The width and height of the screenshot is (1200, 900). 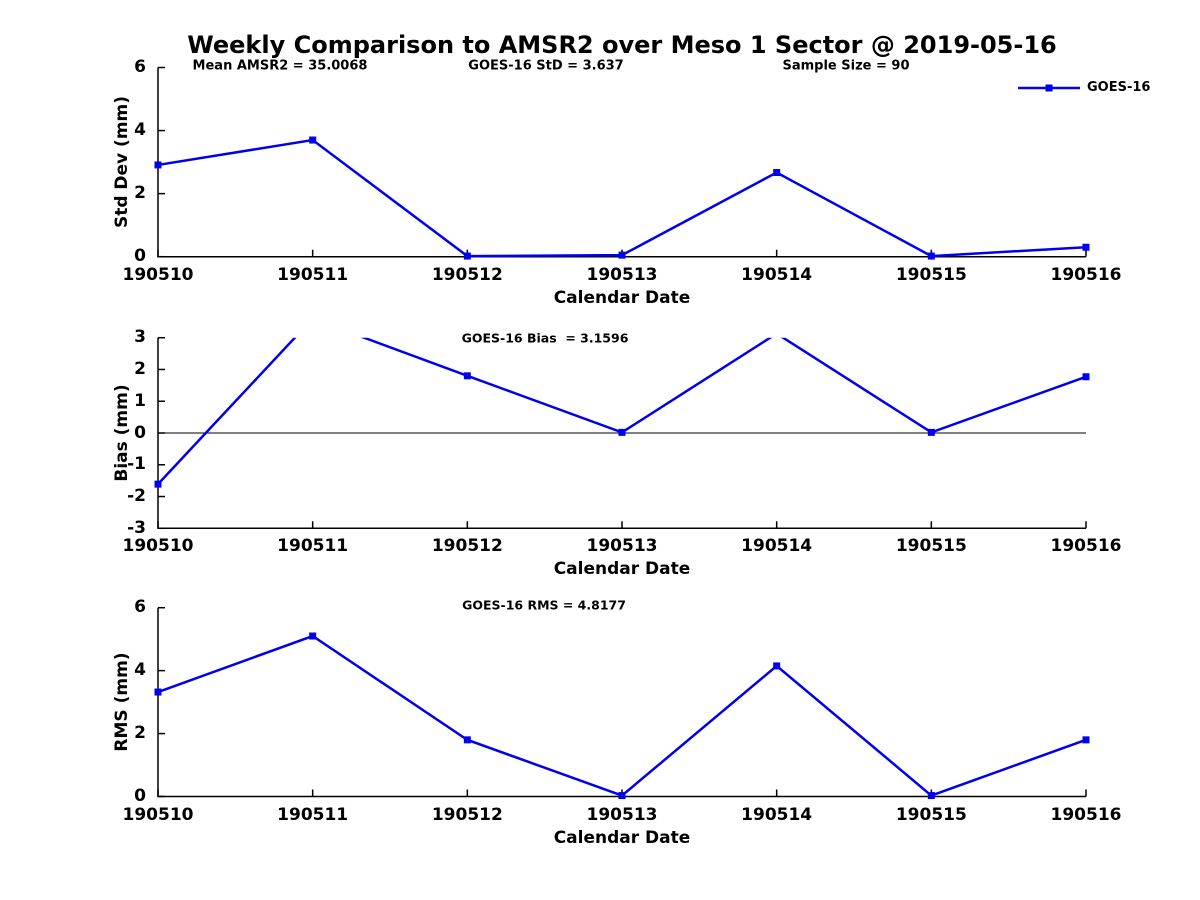 I want to click on xlabel-middle: Calendar Date, so click(x=622, y=569).